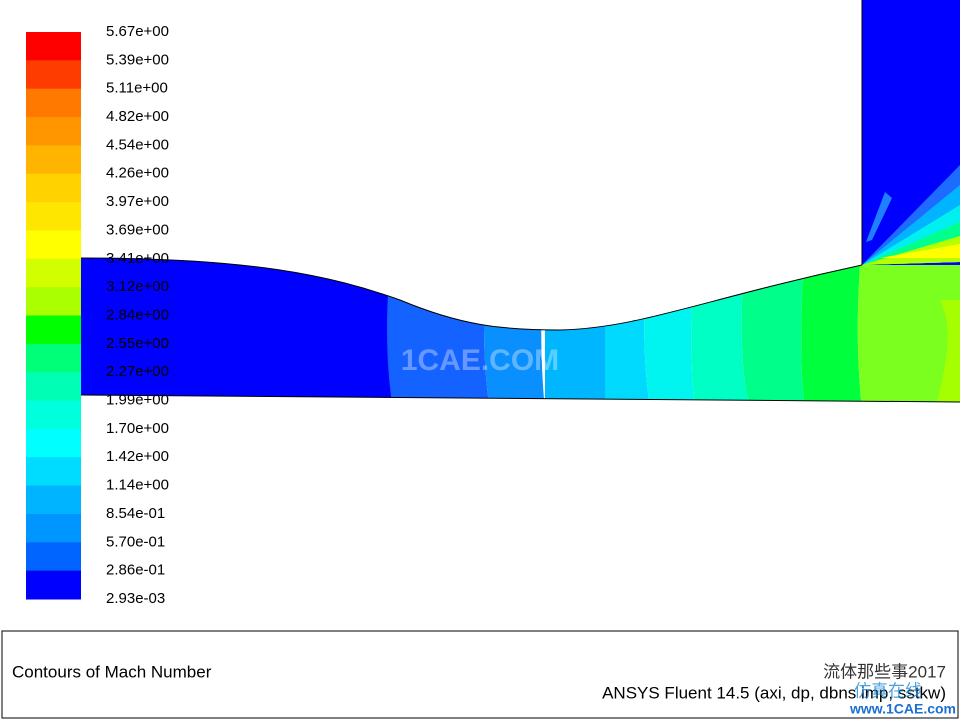 Image resolution: width=960 pixels, height=725 pixels. What do you see at coordinates (902, 709) in the screenshot?
I see `watermark-url: www.1CAE.com` at bounding box center [902, 709].